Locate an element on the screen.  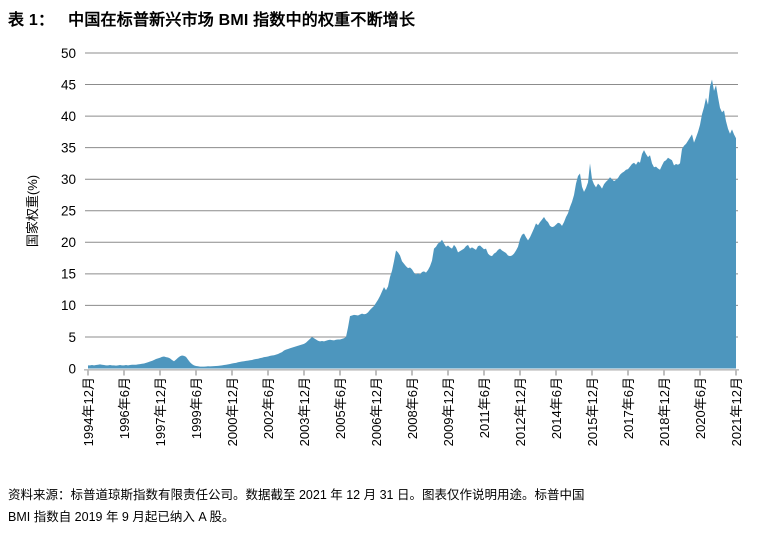
x-tick-label: 2008年6月 is located at coordinates (412, 408).